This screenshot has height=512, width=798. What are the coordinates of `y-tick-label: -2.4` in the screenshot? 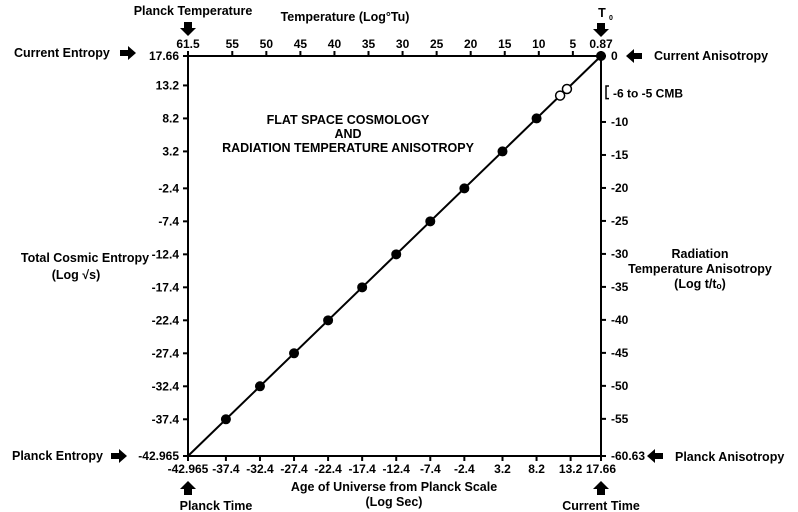 It's located at (168, 188).